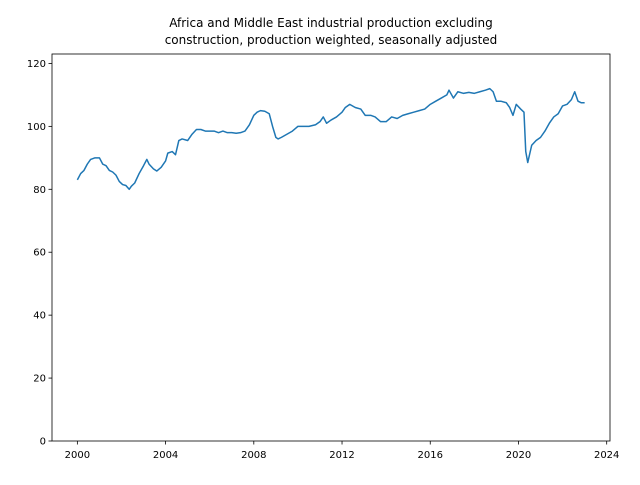 The image size is (640, 485). I want to click on y-tick-label: 20, so click(39, 379).